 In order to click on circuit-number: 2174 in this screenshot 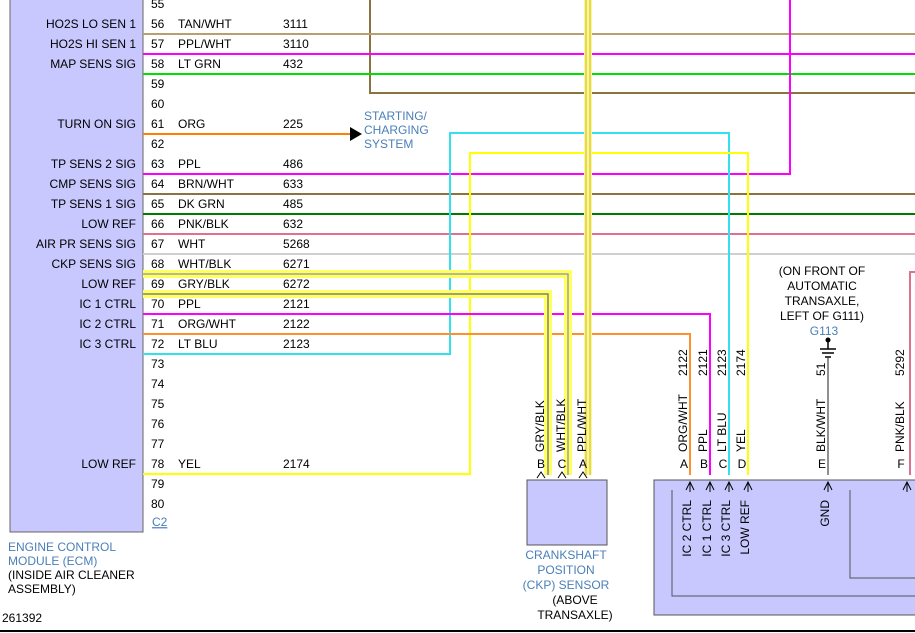, I will do `click(296, 464)`.